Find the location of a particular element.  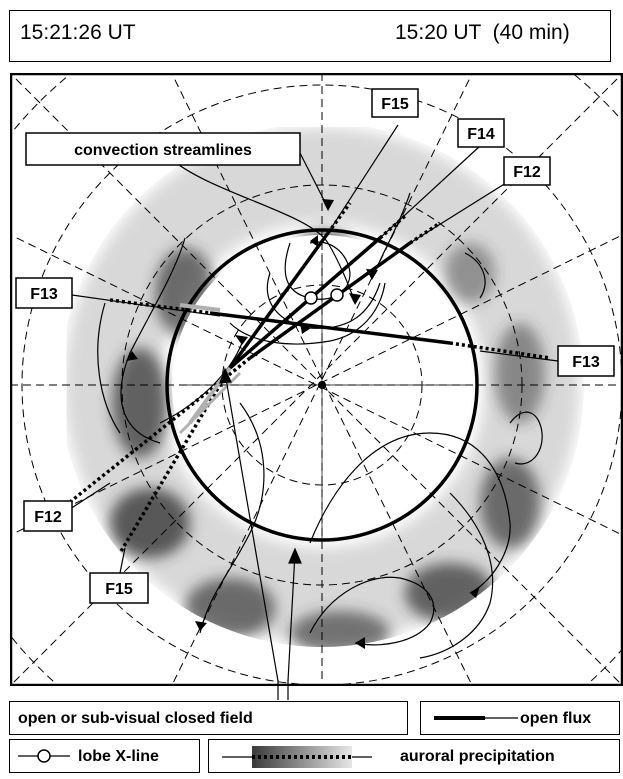

label-f15-top: F15 is located at coordinates (395, 103).